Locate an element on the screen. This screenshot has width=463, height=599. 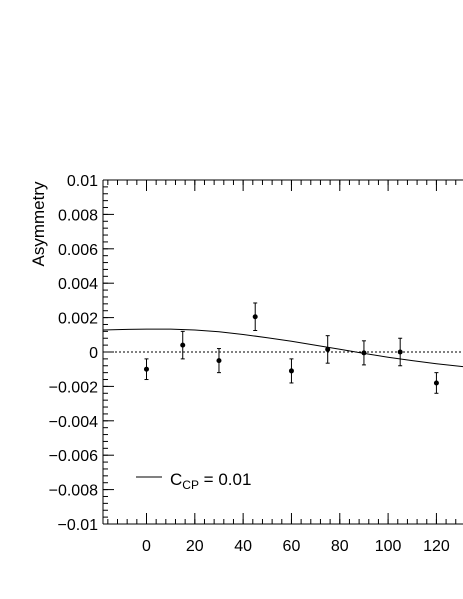
y-tick-label: −0.01 is located at coordinates (78, 525).